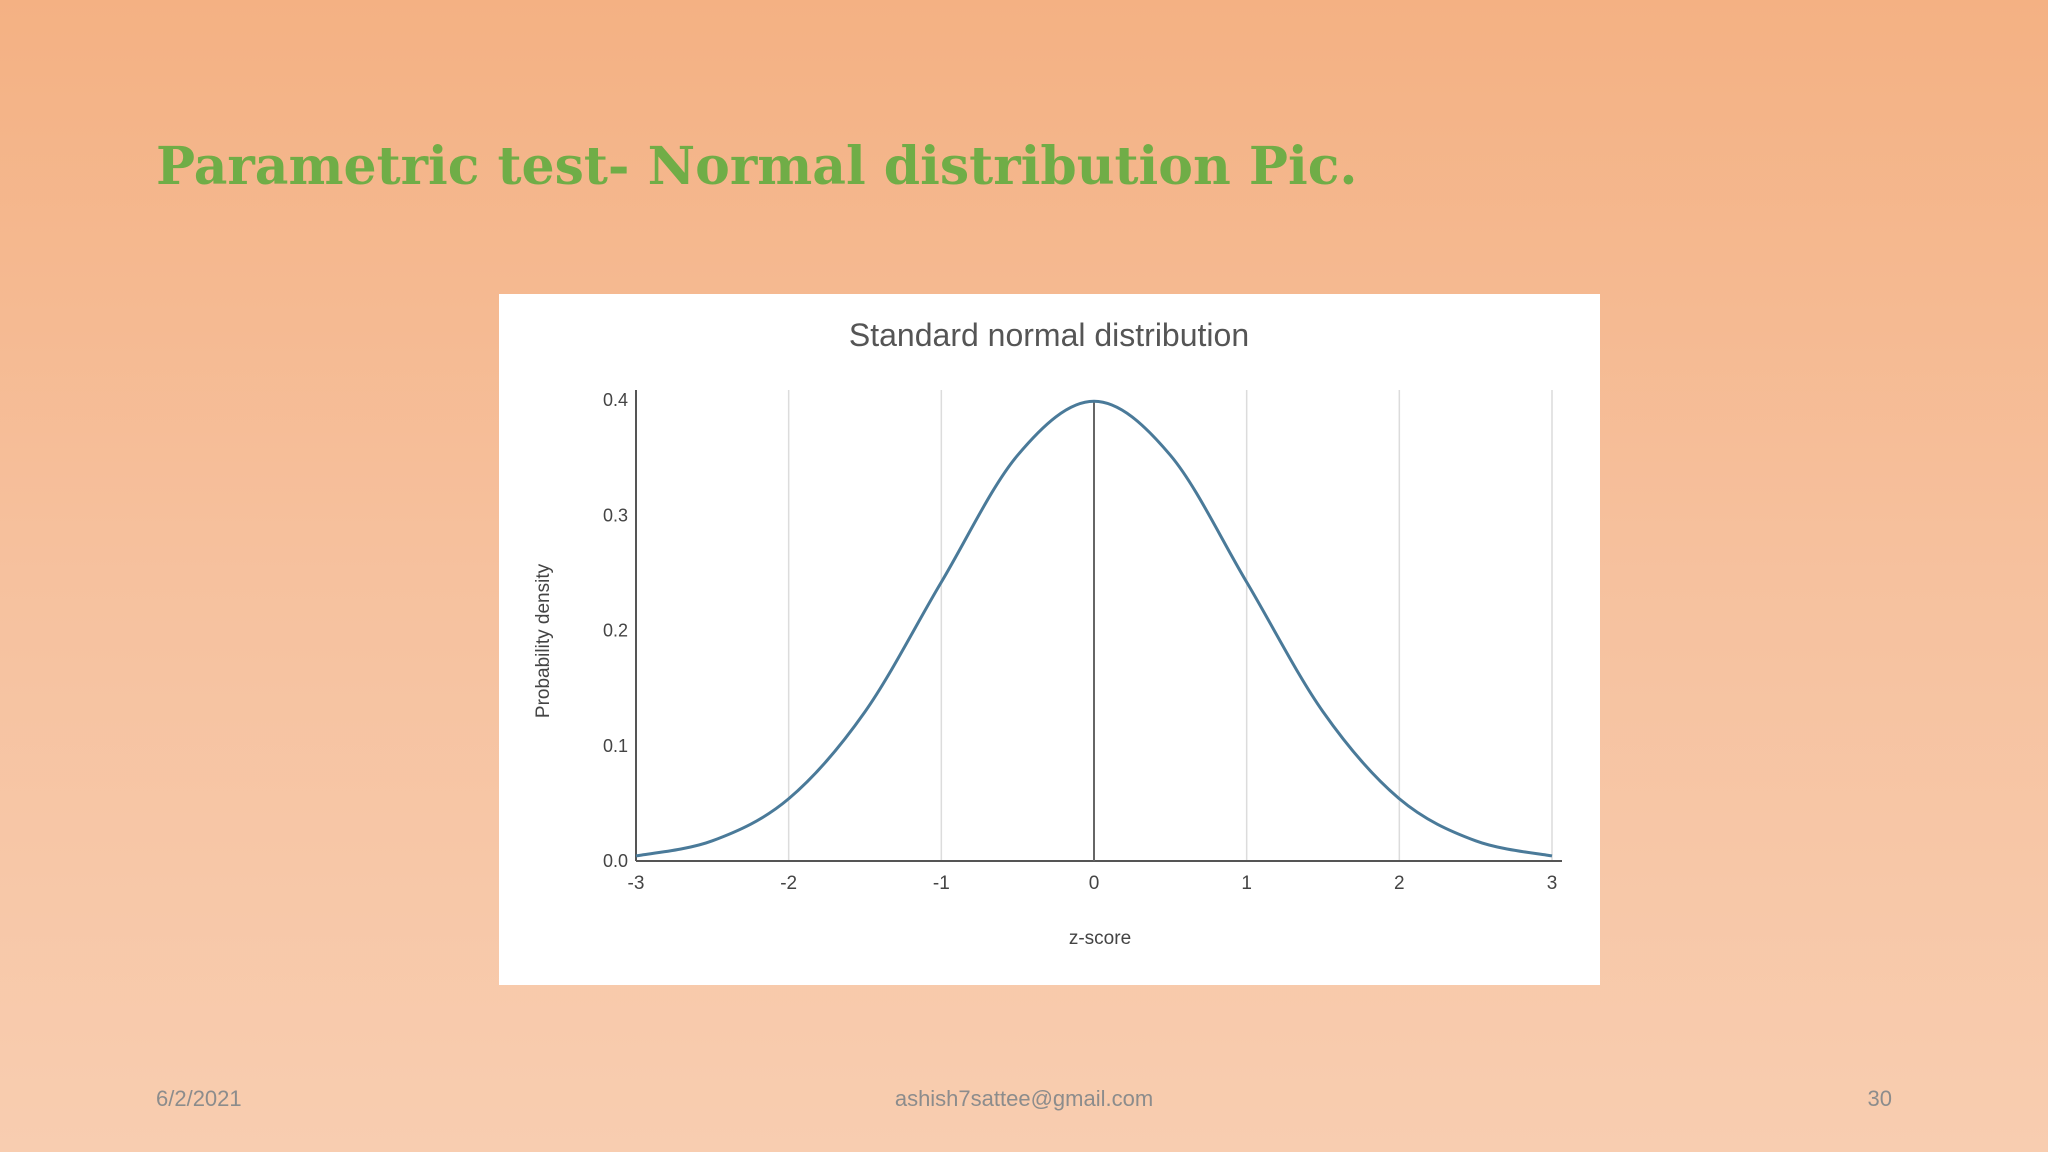 This screenshot has width=2048, height=1152. I want to click on x-axis-label: z-score, so click(1100, 938).